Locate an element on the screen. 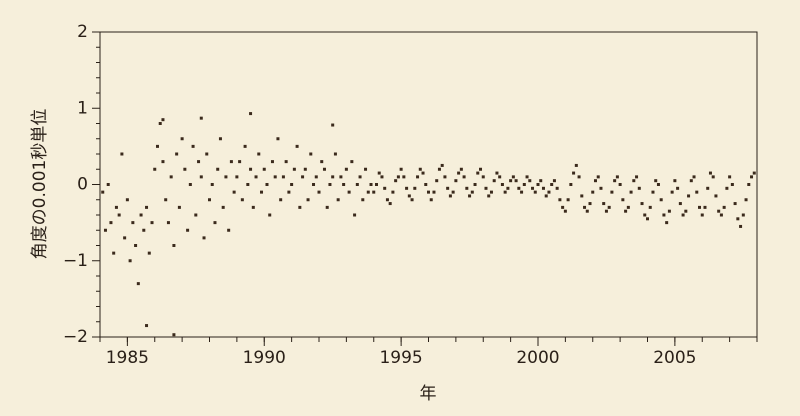  y-tick-label: 1 is located at coordinates (82, 108).